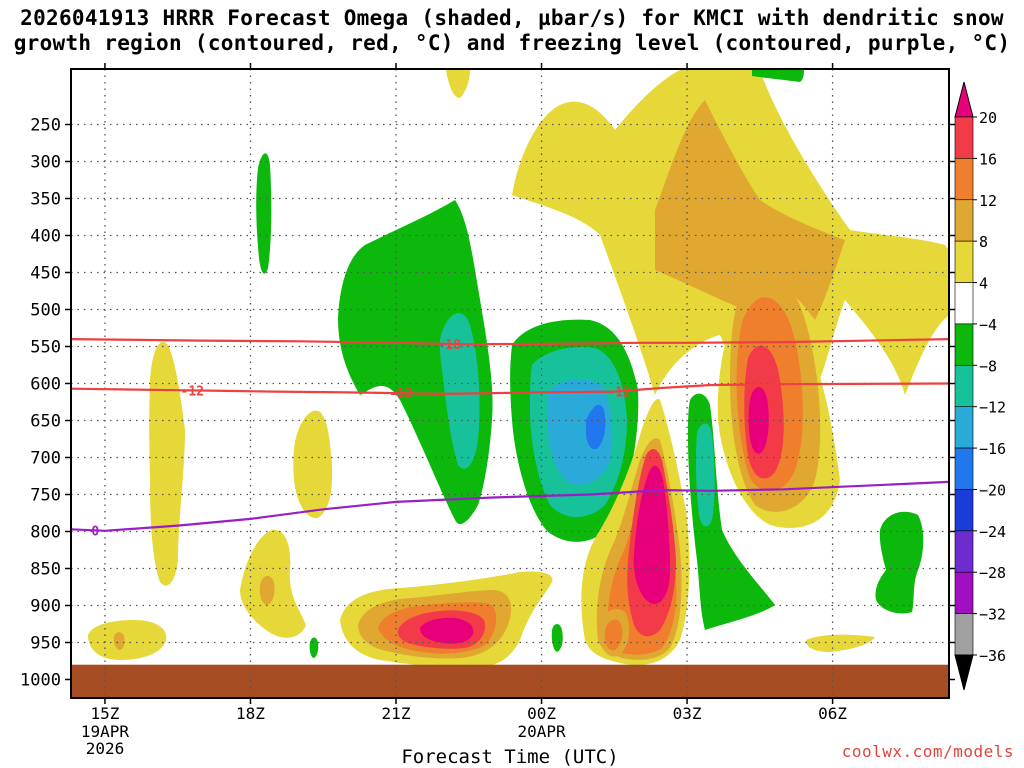 This screenshot has height=768, width=1024. What do you see at coordinates (927, 751) in the screenshot?
I see `site-credit: coolwx.com/models` at bounding box center [927, 751].